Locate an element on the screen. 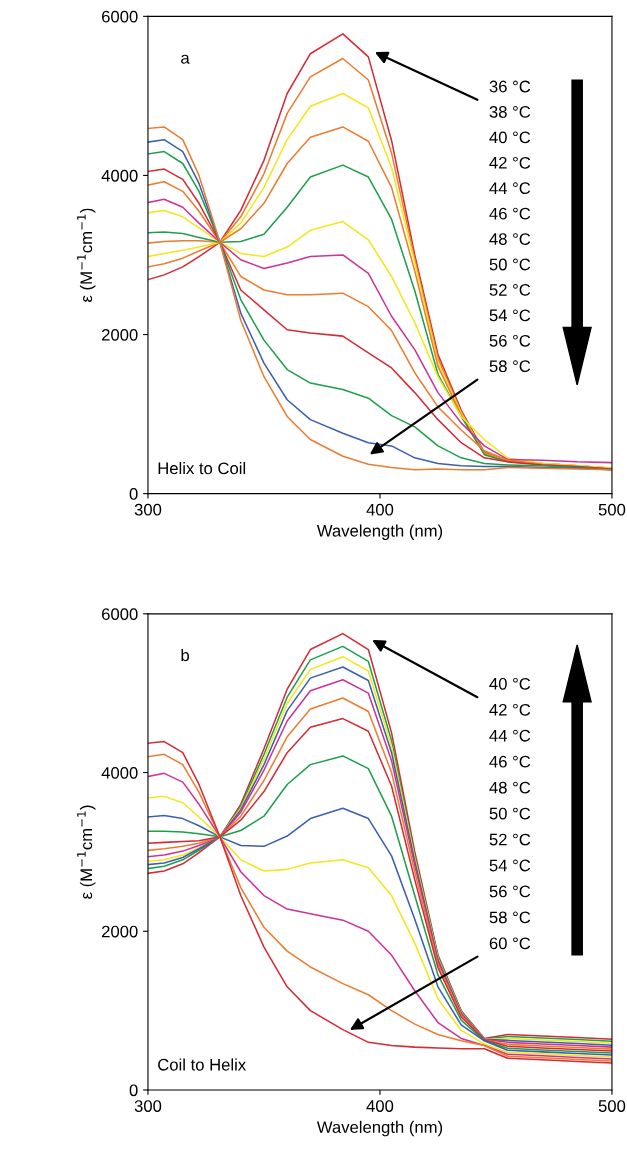 Image resolution: width=627 pixels, height=1167 pixels. annotation: Coil to Helix is located at coordinates (202, 1064).